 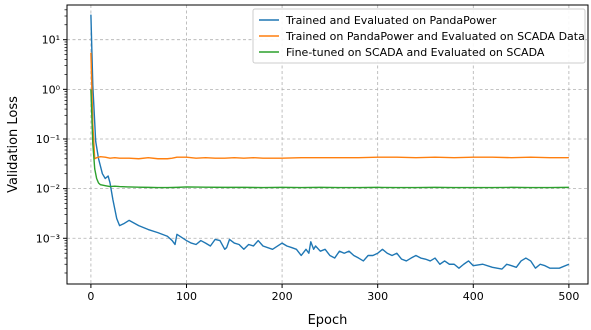 What do you see at coordinates (568, 296) in the screenshot?
I see `x-tick-label: 500` at bounding box center [568, 296].